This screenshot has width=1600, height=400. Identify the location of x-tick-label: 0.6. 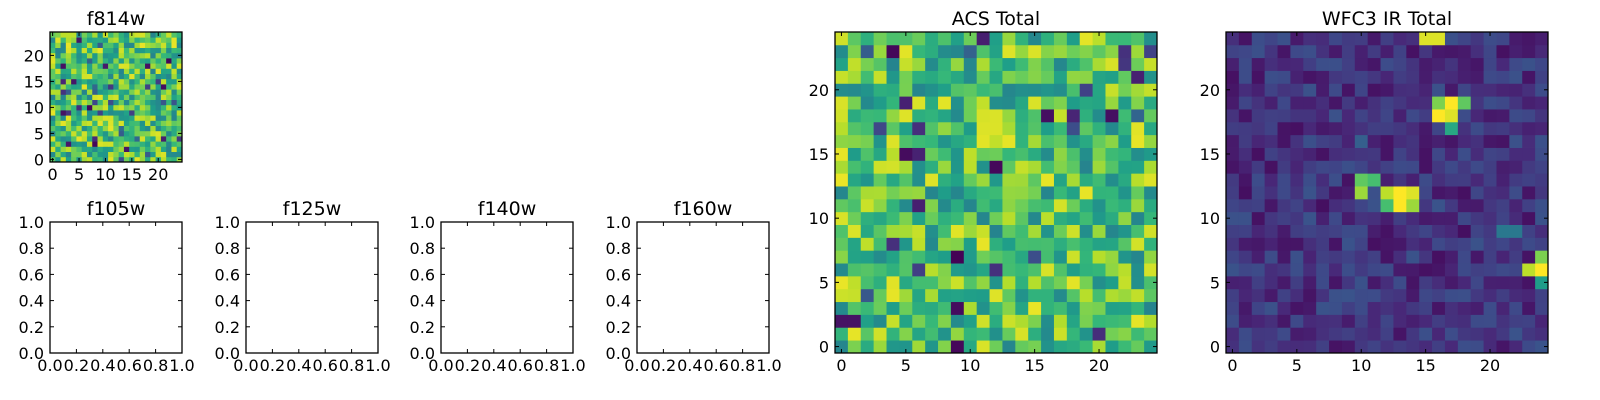
(128, 365).